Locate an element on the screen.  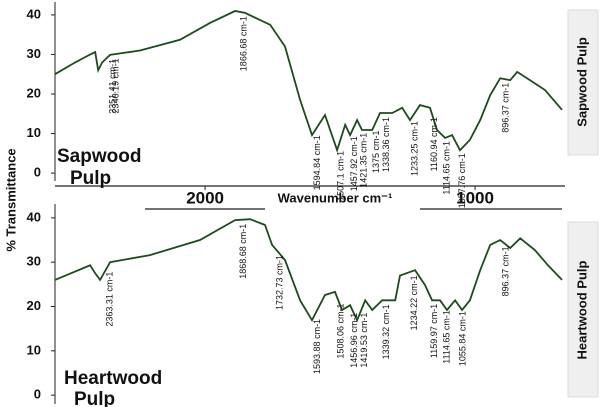
peak-label: 2340.19 cm-1 is located at coordinates (116, 85).